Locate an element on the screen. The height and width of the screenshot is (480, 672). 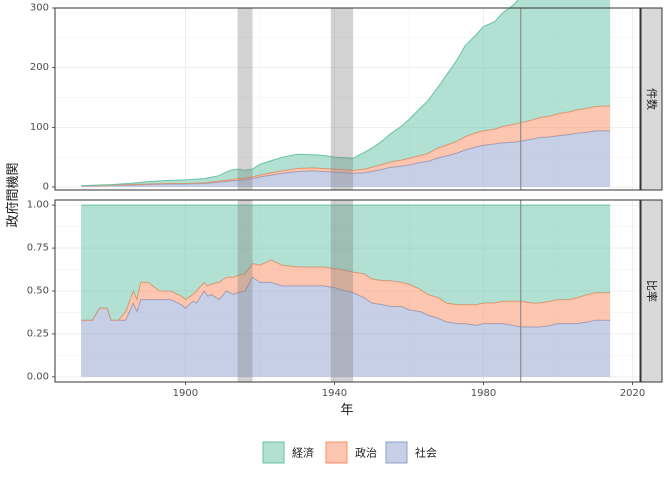
y-tick-label: 100 is located at coordinates (39, 127).